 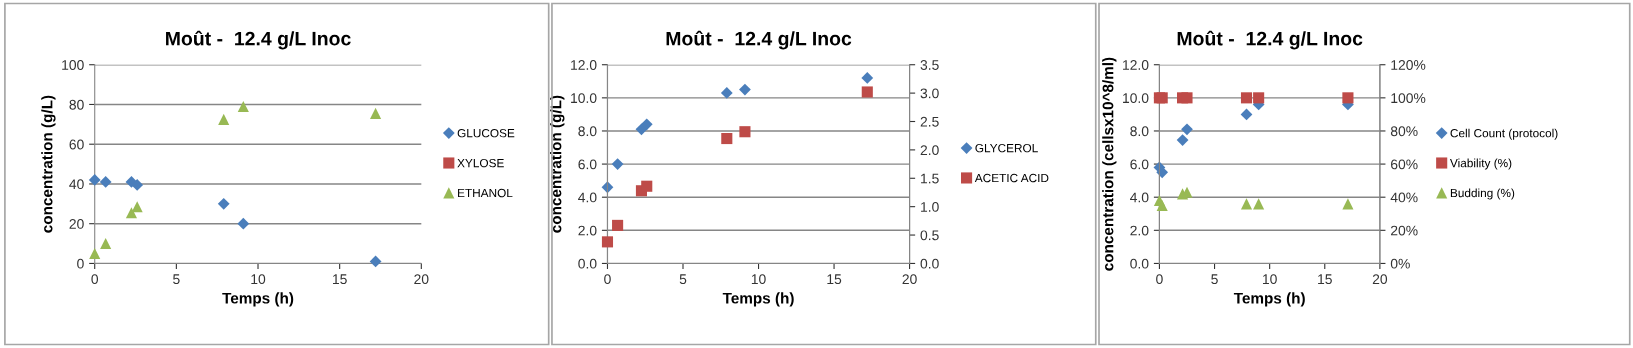 I want to click on y-tick-label: 40, so click(x=76, y=184).